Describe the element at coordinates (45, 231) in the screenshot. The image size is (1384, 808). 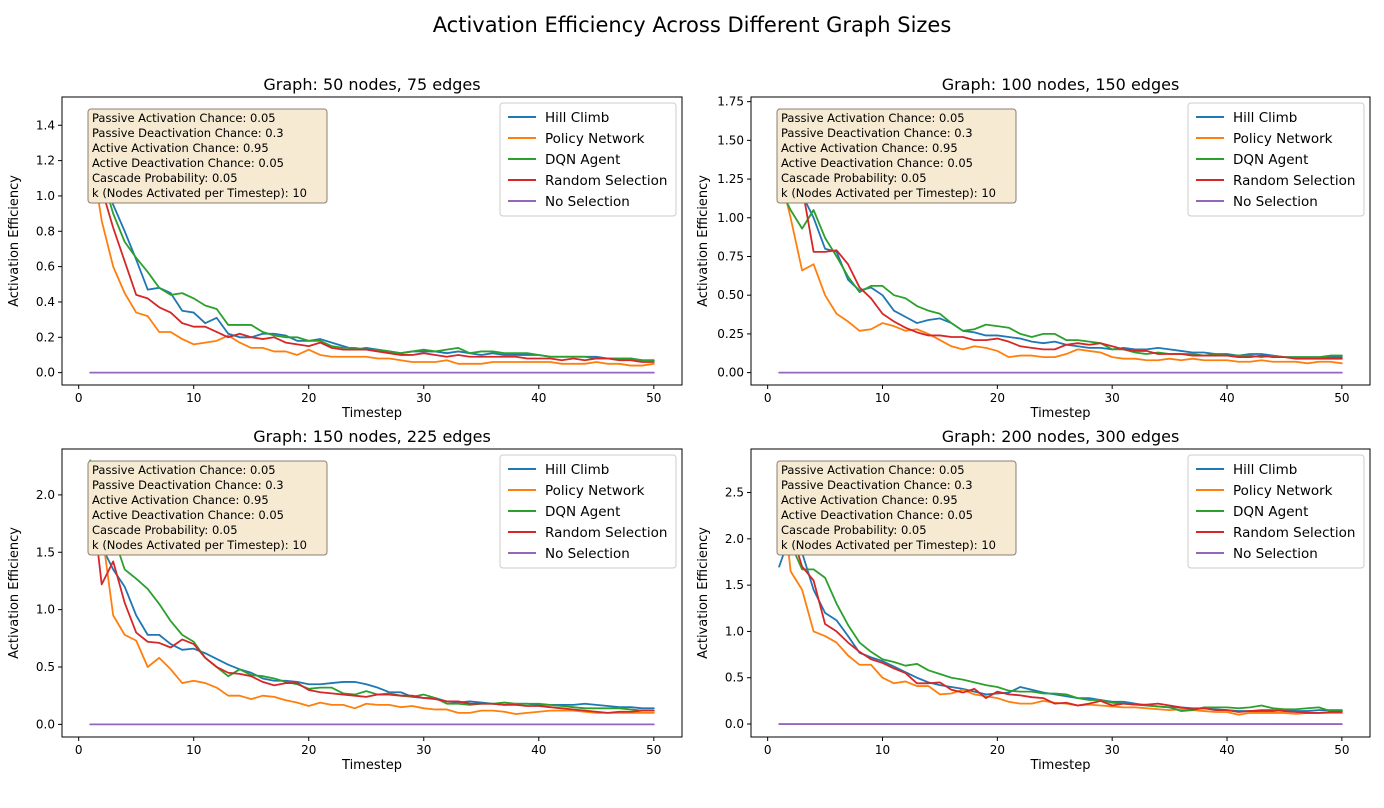
I see `y-tick-label: 0.8` at that location.